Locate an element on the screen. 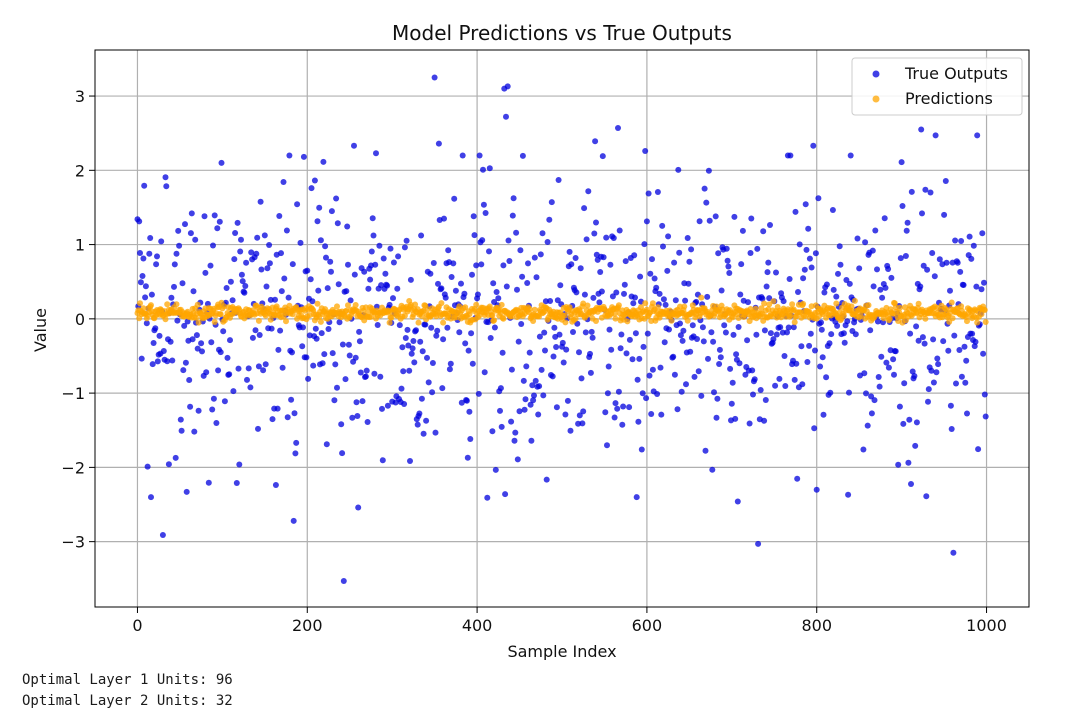 Image resolution: width=1068 pixels, height=720 pixels. console-output-line-1: Optimal Layer 1 Units: 96 is located at coordinates (127, 680).